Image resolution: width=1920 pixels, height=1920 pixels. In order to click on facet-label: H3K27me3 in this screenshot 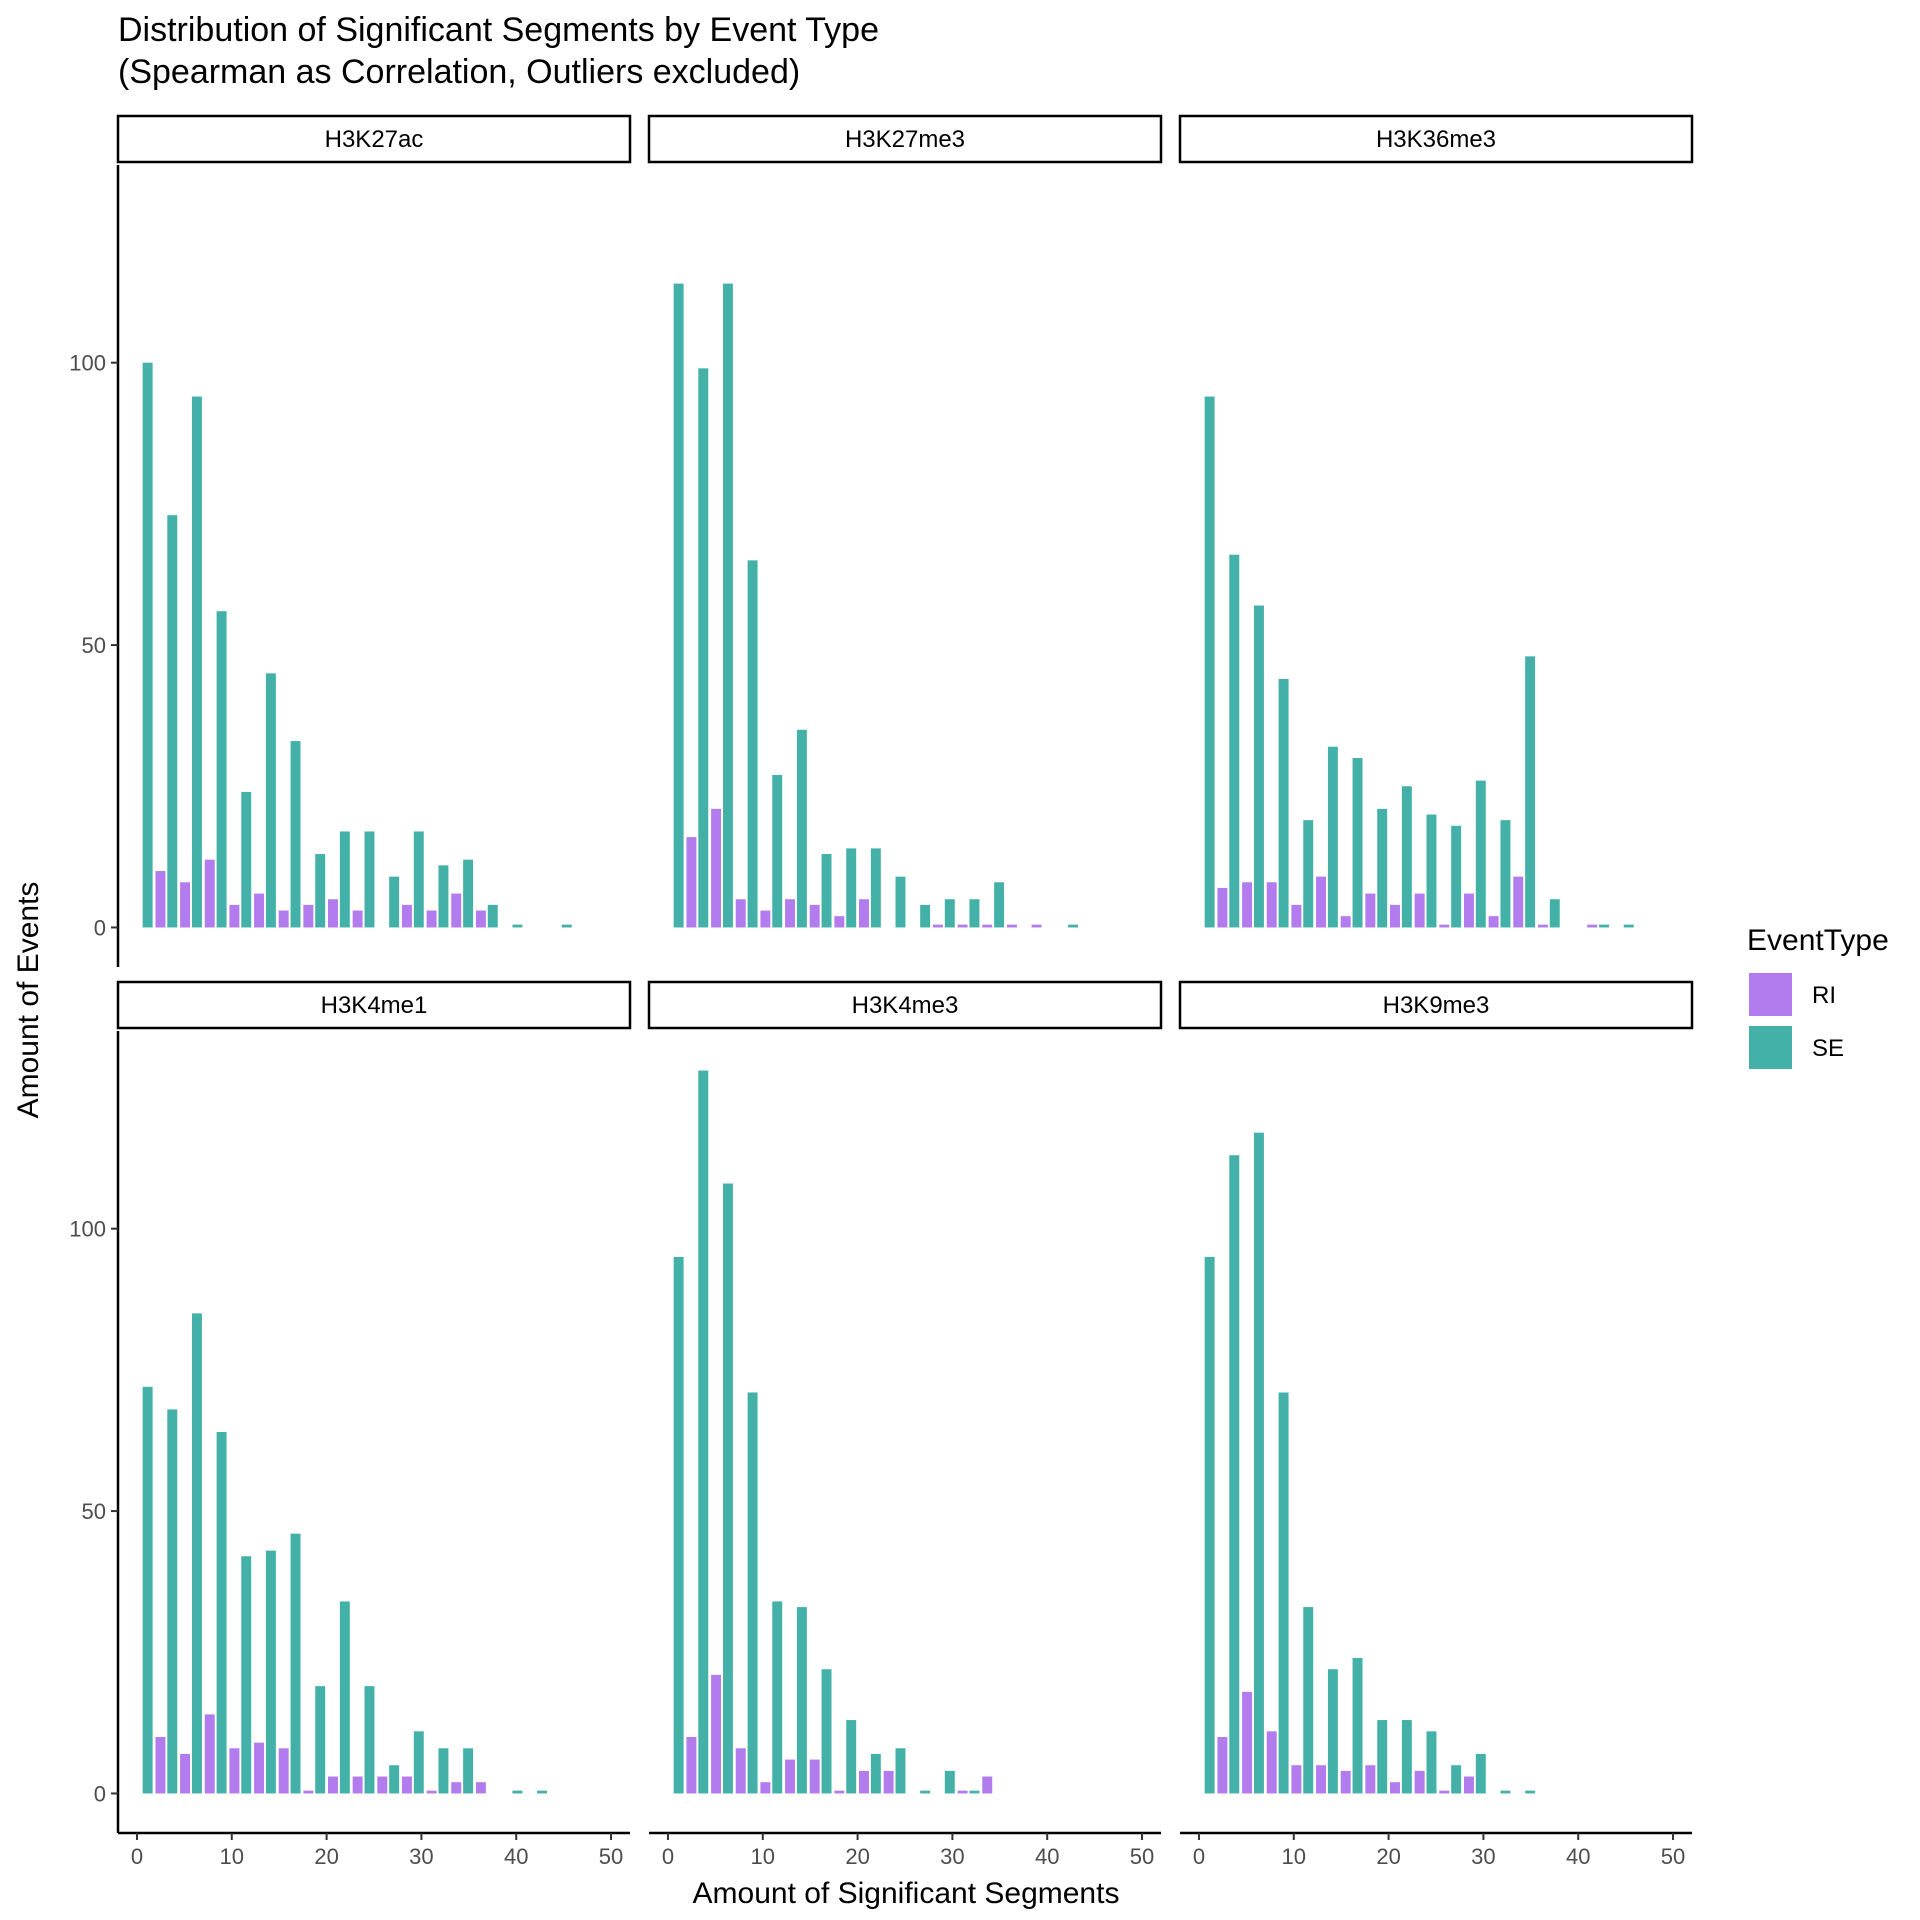, I will do `click(905, 139)`.